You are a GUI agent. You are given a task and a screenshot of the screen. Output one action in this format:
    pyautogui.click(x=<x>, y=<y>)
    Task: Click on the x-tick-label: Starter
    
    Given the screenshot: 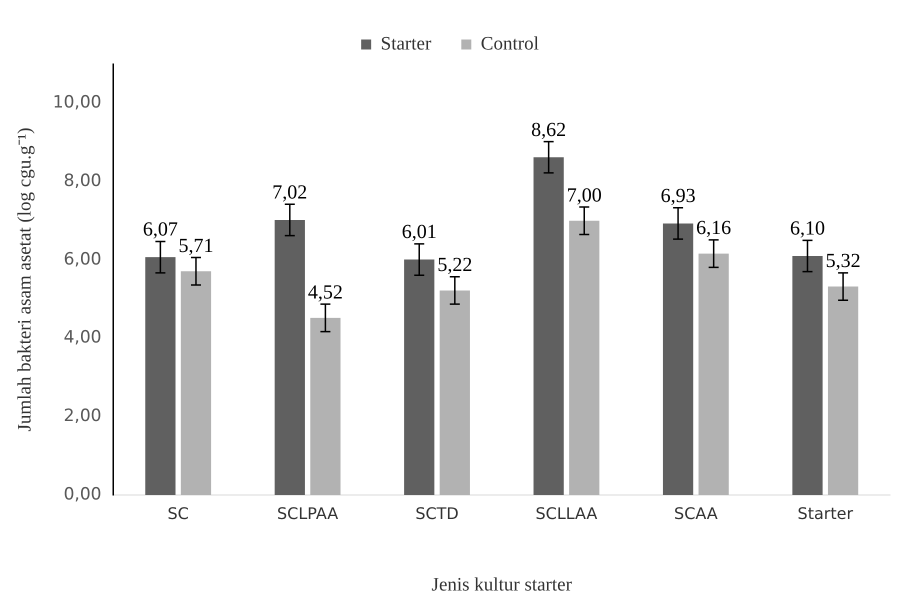 What is the action you would take?
    pyautogui.click(x=826, y=513)
    